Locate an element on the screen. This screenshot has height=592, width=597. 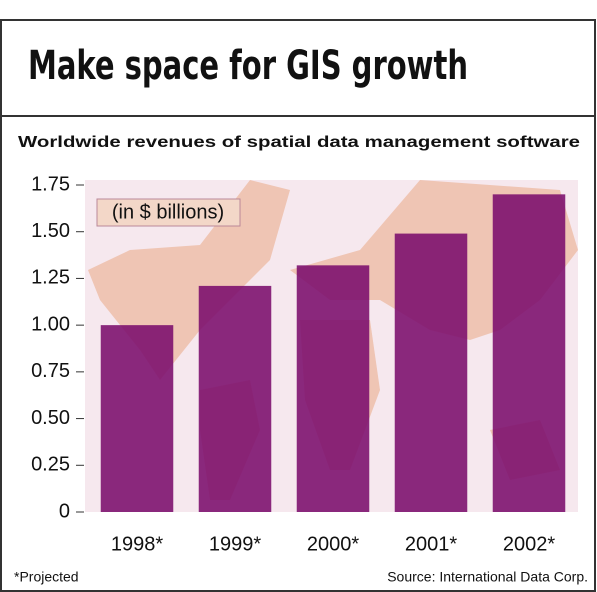
x-tick-label: 1998* is located at coordinates (137, 544).